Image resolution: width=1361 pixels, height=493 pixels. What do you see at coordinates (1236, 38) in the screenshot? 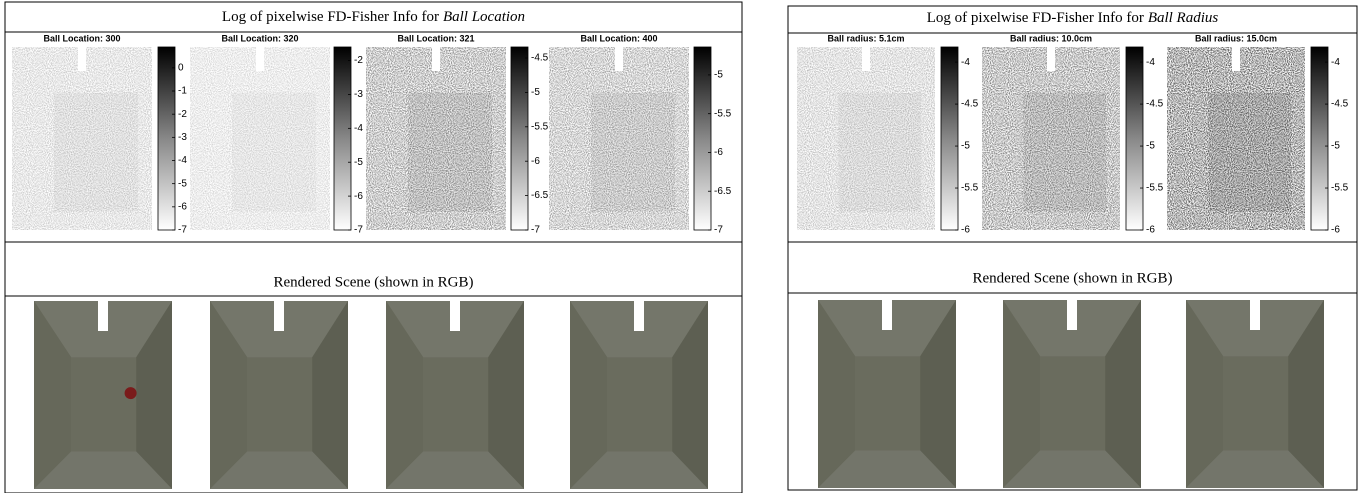
I see `map-title: Ball radius: 15.0cm` at bounding box center [1236, 38].